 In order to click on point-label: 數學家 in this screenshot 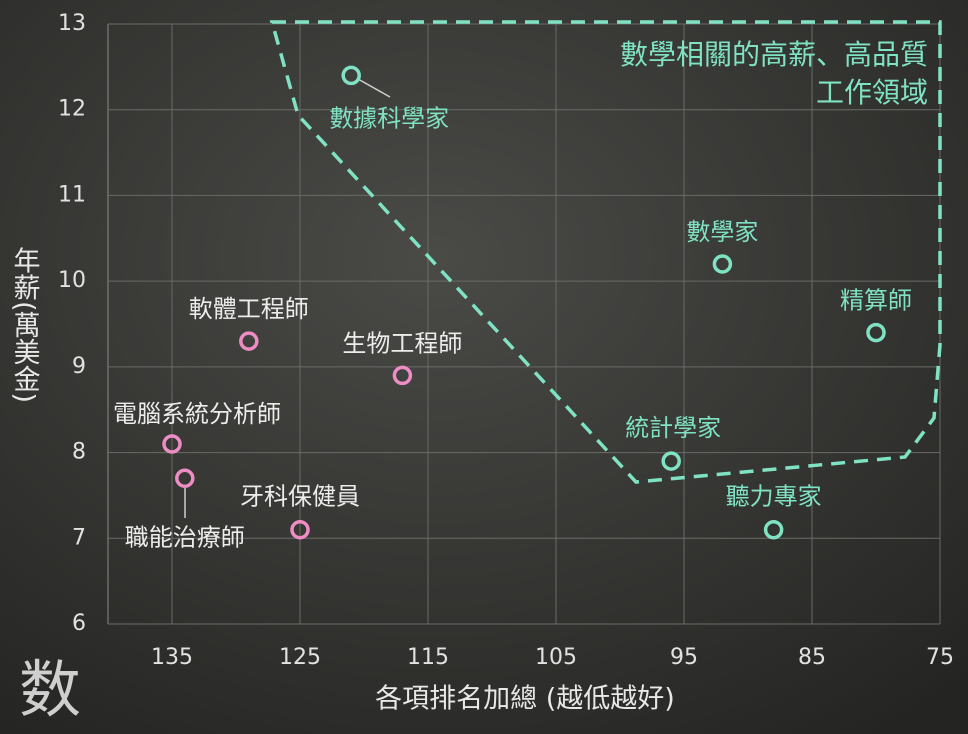, I will do `click(722, 232)`.